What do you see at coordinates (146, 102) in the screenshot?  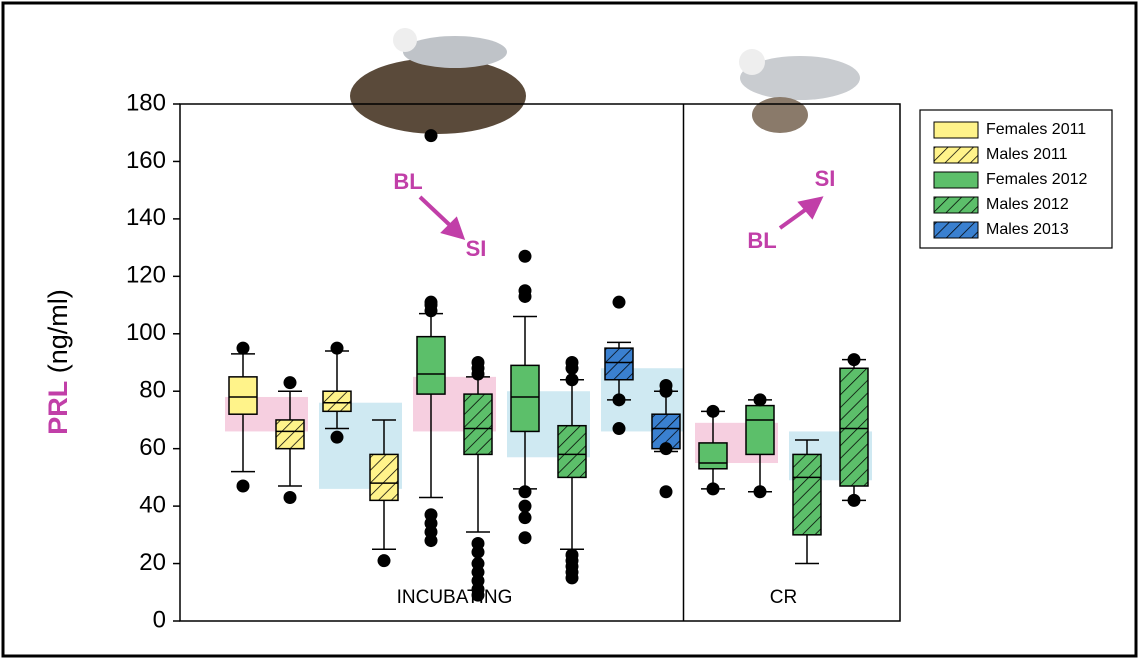 I see `y-tick-label: 180` at bounding box center [146, 102].